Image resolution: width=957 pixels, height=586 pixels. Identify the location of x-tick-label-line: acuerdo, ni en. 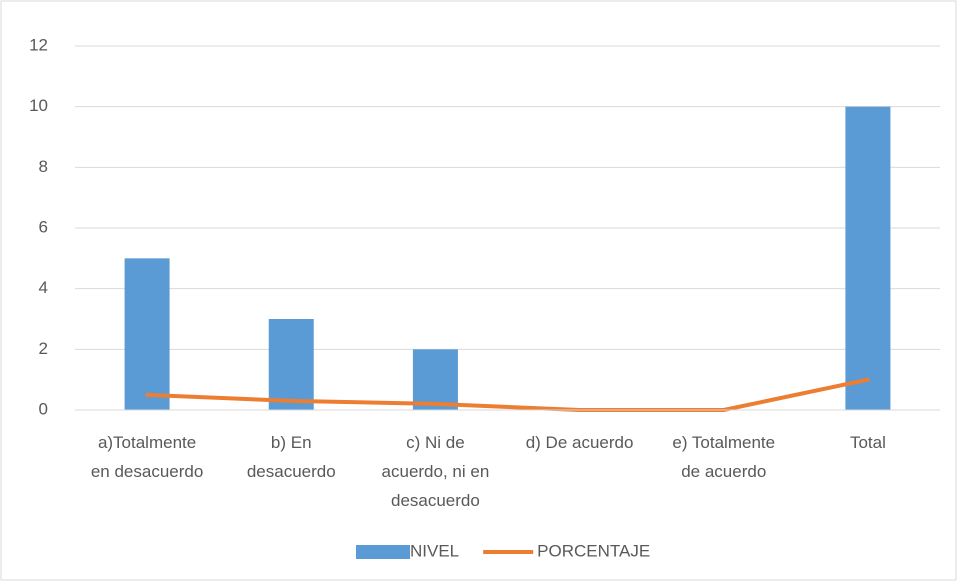
(436, 471).